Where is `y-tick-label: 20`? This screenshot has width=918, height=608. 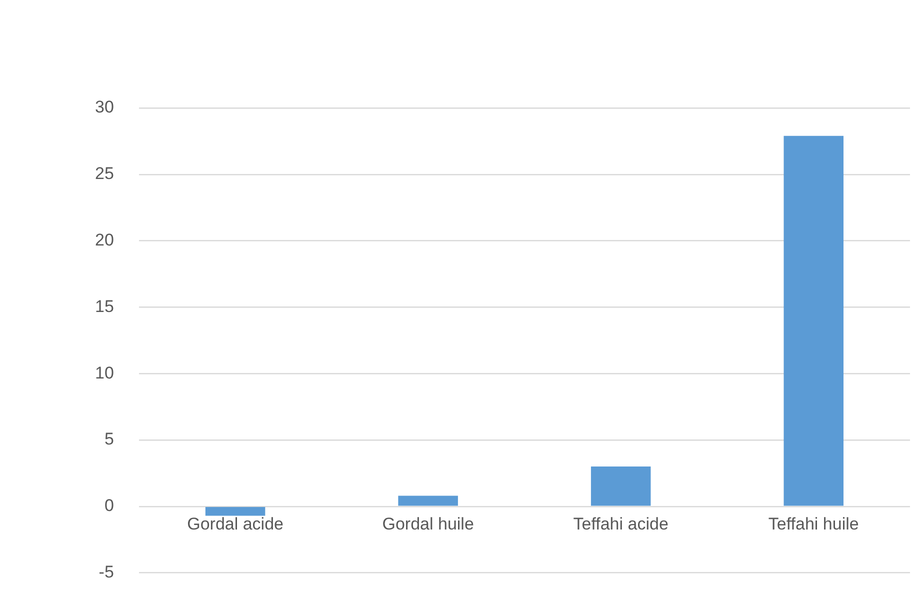 y-tick-label: 20 is located at coordinates (104, 240).